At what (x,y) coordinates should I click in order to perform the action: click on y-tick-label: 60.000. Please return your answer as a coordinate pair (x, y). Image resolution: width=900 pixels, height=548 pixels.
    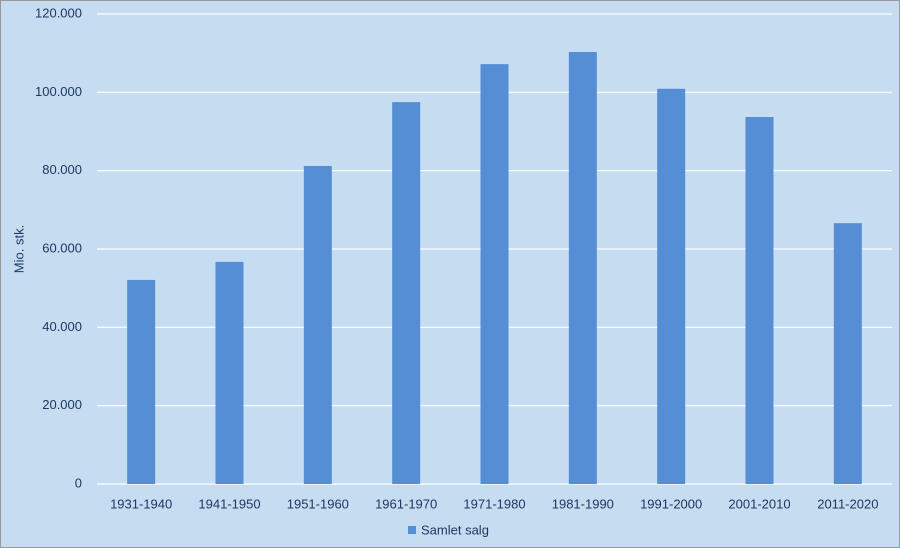
    Looking at the image, I should click on (62, 247).